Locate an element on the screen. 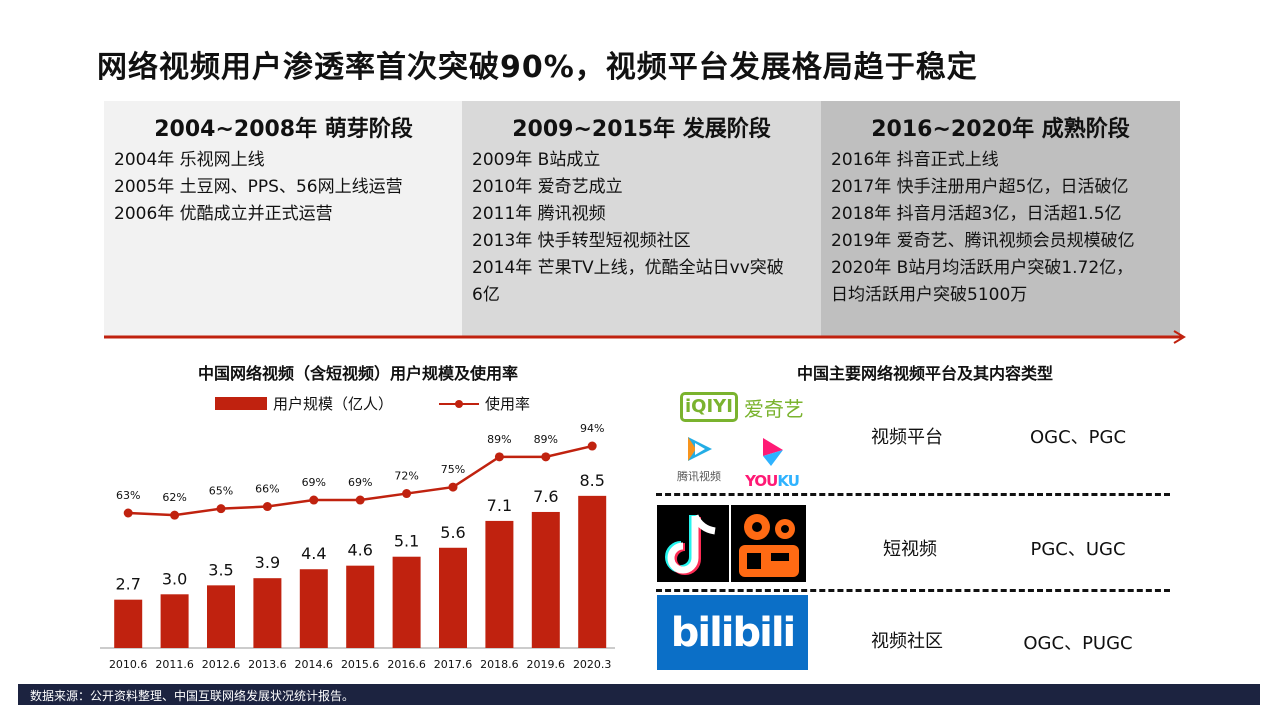 The height and width of the screenshot is (719, 1279). stage-item: 2016年 抖音正式上线 is located at coordinates (915, 160).